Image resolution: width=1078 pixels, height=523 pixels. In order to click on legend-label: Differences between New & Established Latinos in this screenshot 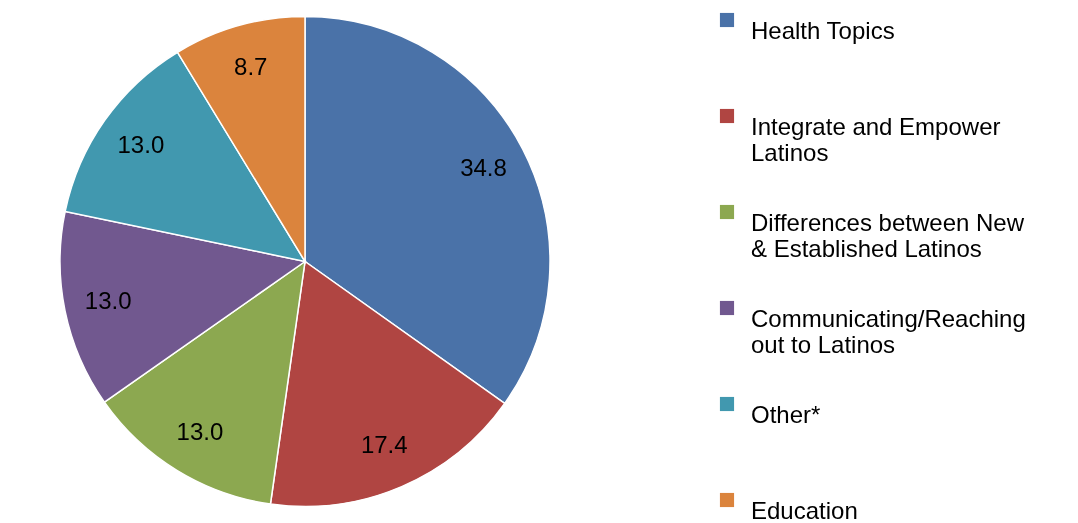, I will do `click(888, 235)`.